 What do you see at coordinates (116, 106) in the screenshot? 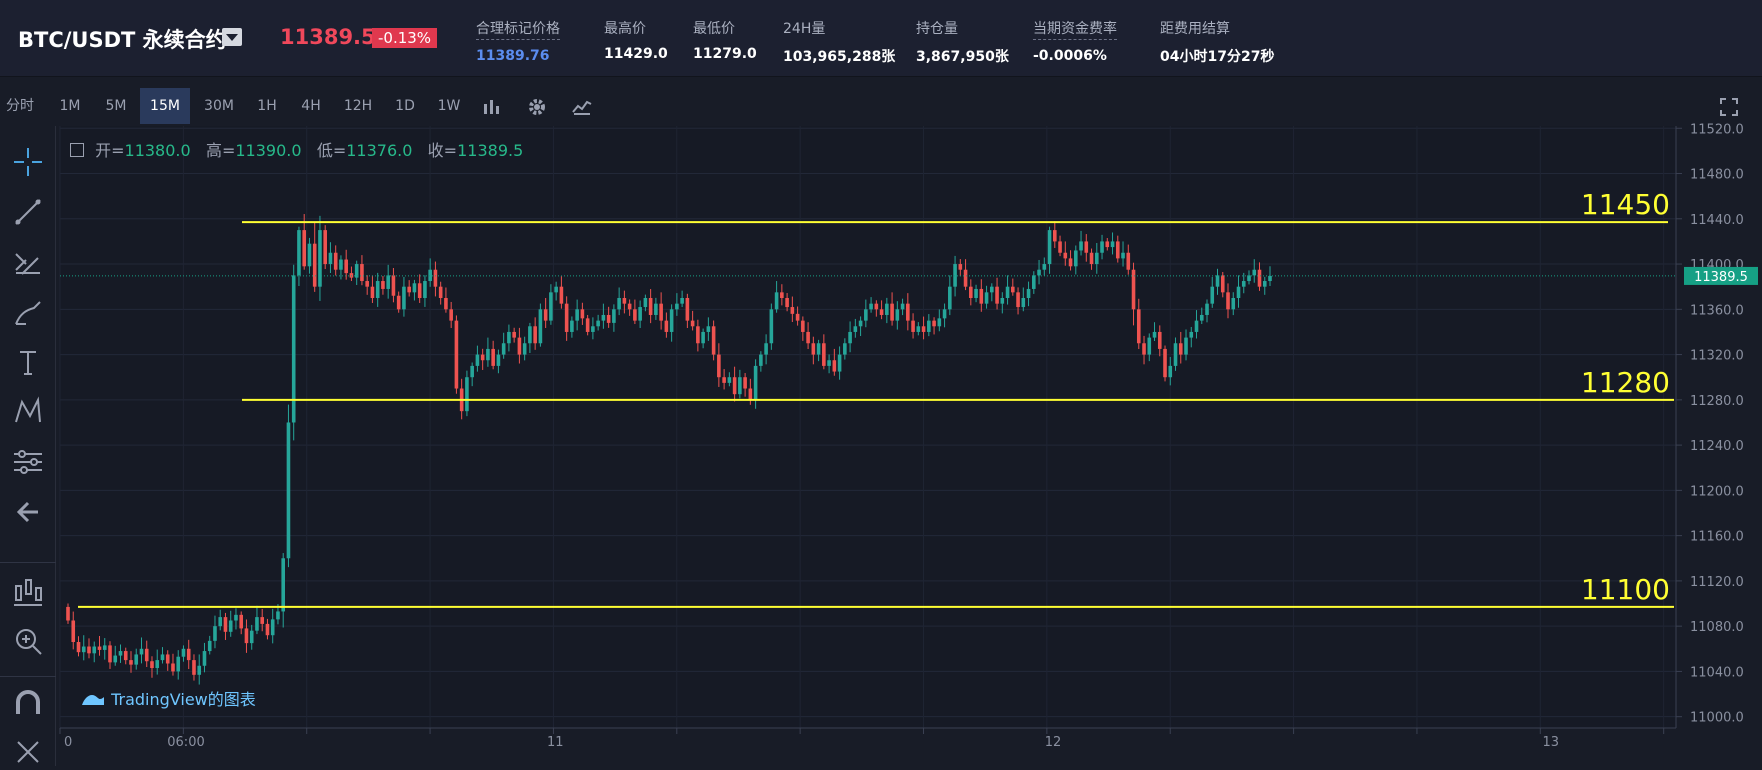
I see `tf-5m: 5M` at bounding box center [116, 106].